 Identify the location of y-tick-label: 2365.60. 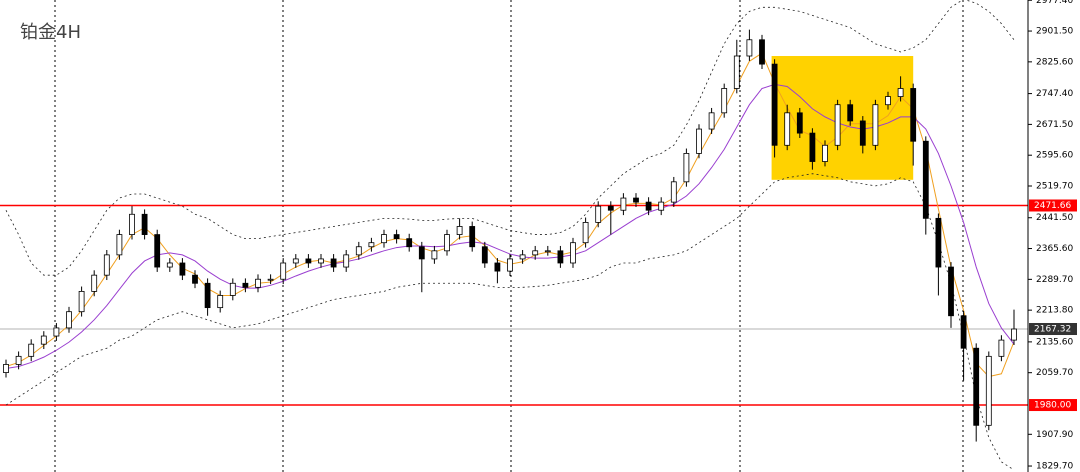
(1054, 249).